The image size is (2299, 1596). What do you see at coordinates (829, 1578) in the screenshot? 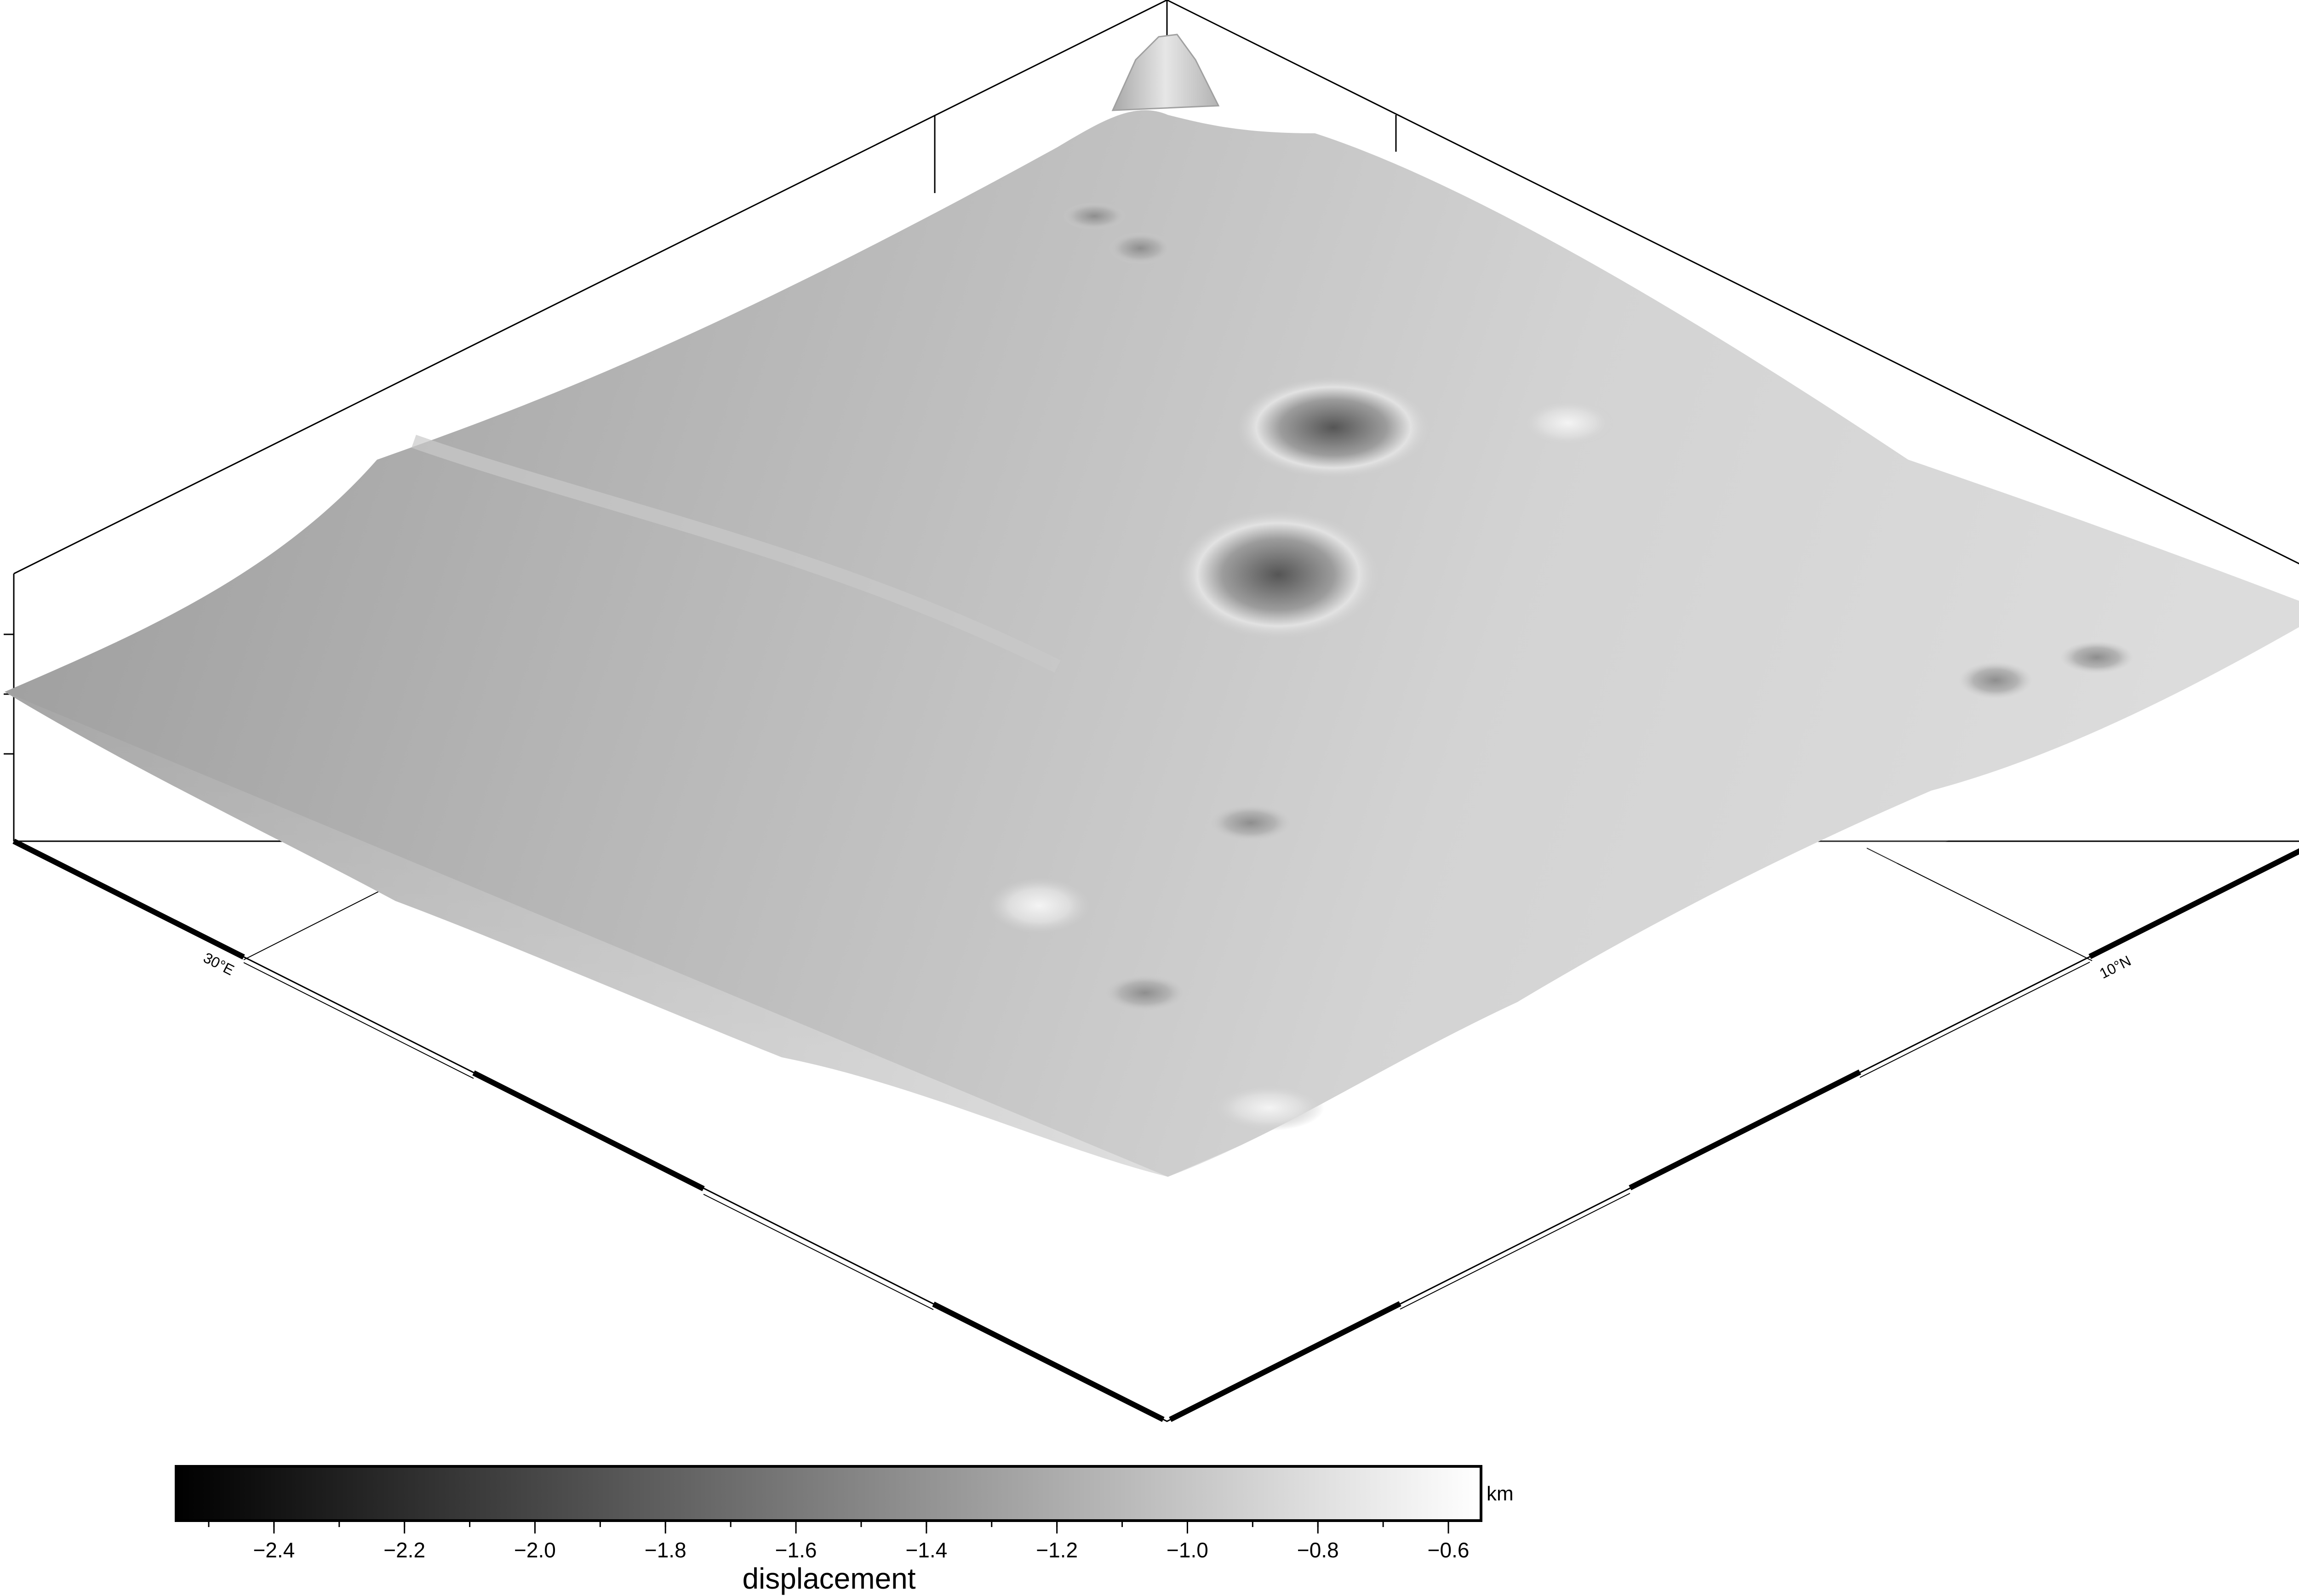
I see `colorbar-label: displacement` at bounding box center [829, 1578].